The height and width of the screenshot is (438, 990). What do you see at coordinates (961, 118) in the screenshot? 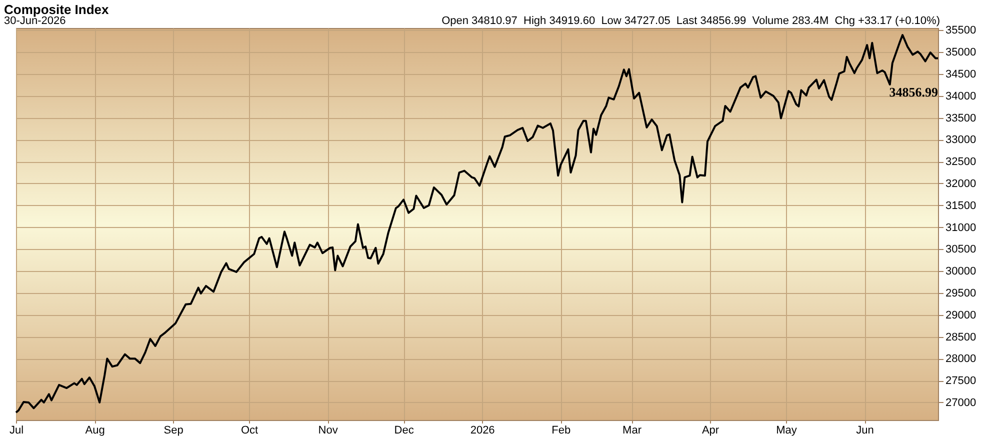
I see `y-tick-label: 33500` at bounding box center [961, 118].